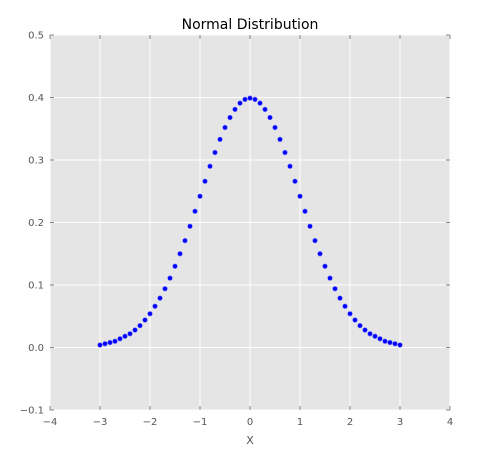  I want to click on x-tick-label: 4, so click(450, 422).